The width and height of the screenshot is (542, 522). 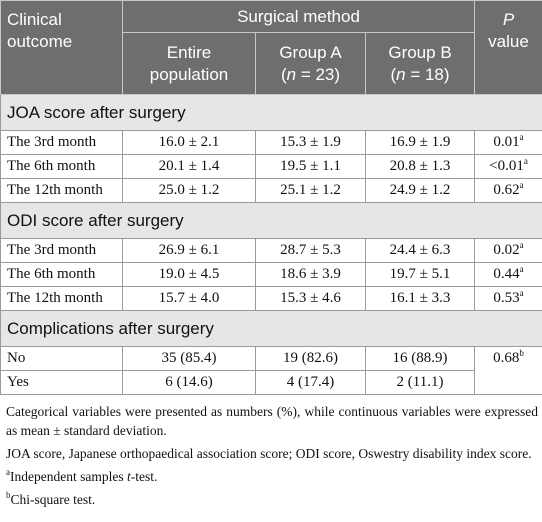 What do you see at coordinates (310, 250) in the screenshot?
I see `group-a-value: 28.7 ± 5.3` at bounding box center [310, 250].